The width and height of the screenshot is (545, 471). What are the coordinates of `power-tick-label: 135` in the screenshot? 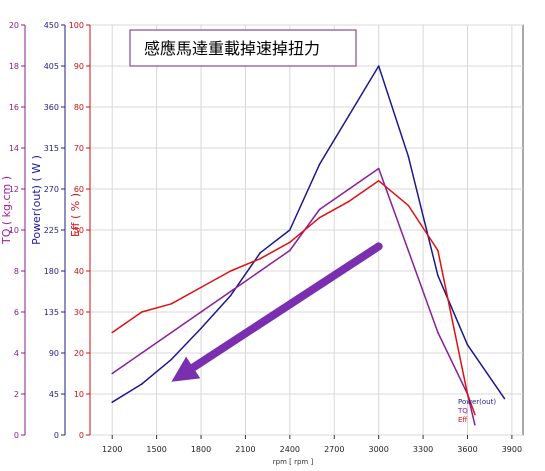 It's located at (51, 312).